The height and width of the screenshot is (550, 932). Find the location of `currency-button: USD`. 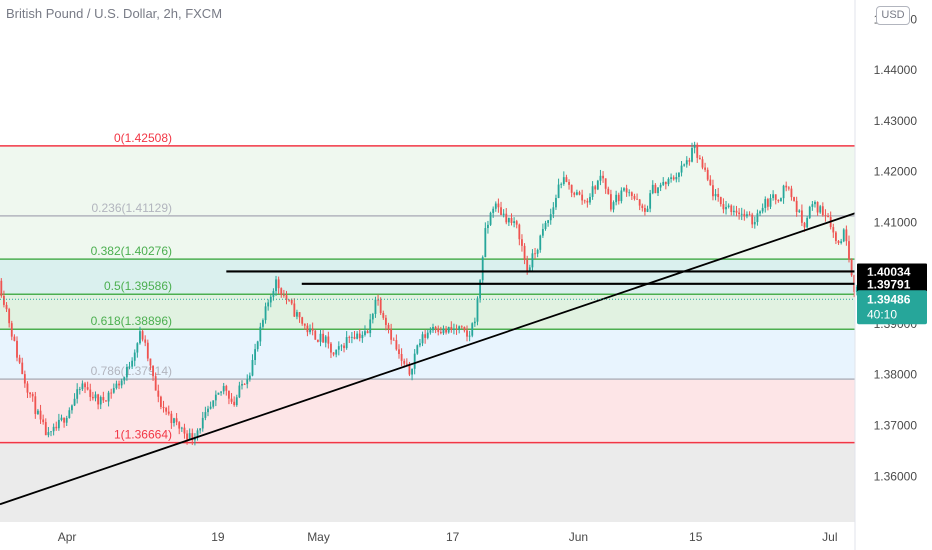

currency-button: USD is located at coordinates (893, 15).